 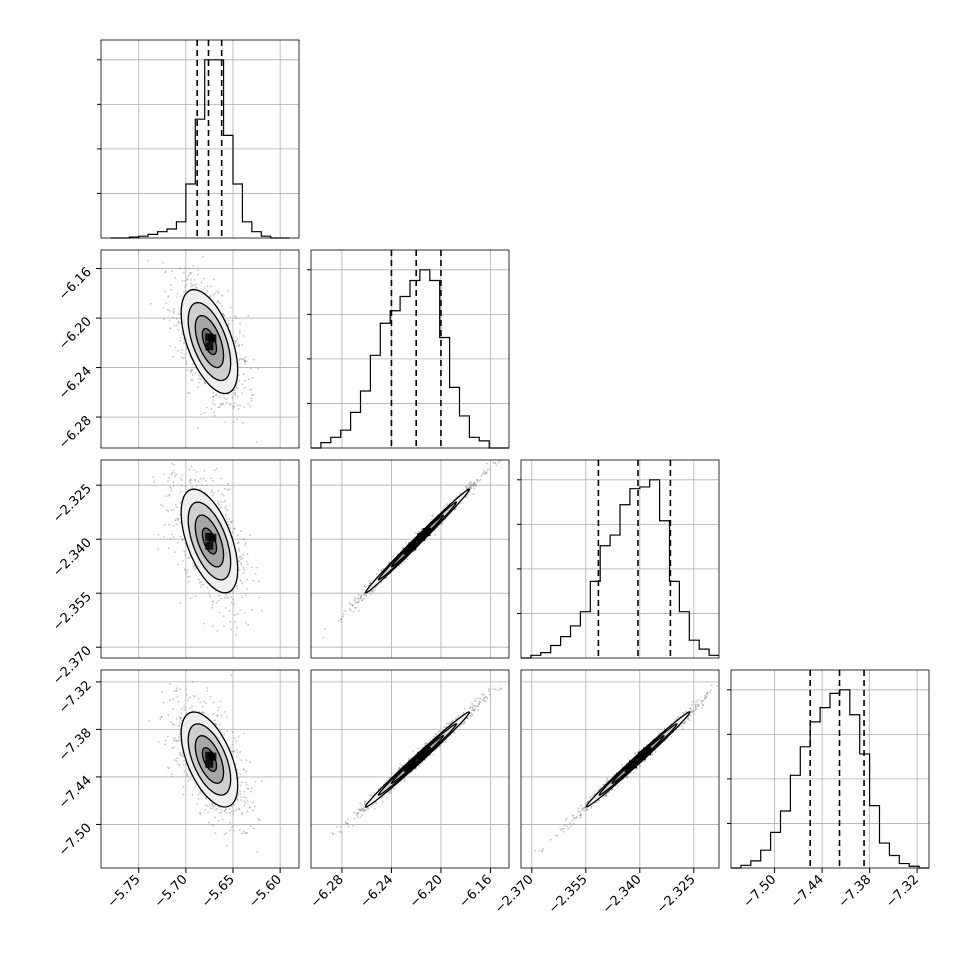 I want to click on y-tick-label: −7.38, so click(x=75, y=745).